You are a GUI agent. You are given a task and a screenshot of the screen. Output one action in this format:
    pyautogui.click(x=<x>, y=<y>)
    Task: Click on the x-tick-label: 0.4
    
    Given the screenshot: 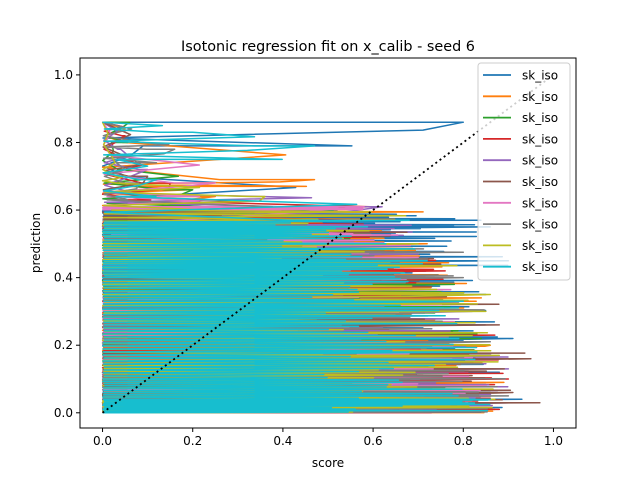 What is the action you would take?
    pyautogui.click(x=282, y=441)
    